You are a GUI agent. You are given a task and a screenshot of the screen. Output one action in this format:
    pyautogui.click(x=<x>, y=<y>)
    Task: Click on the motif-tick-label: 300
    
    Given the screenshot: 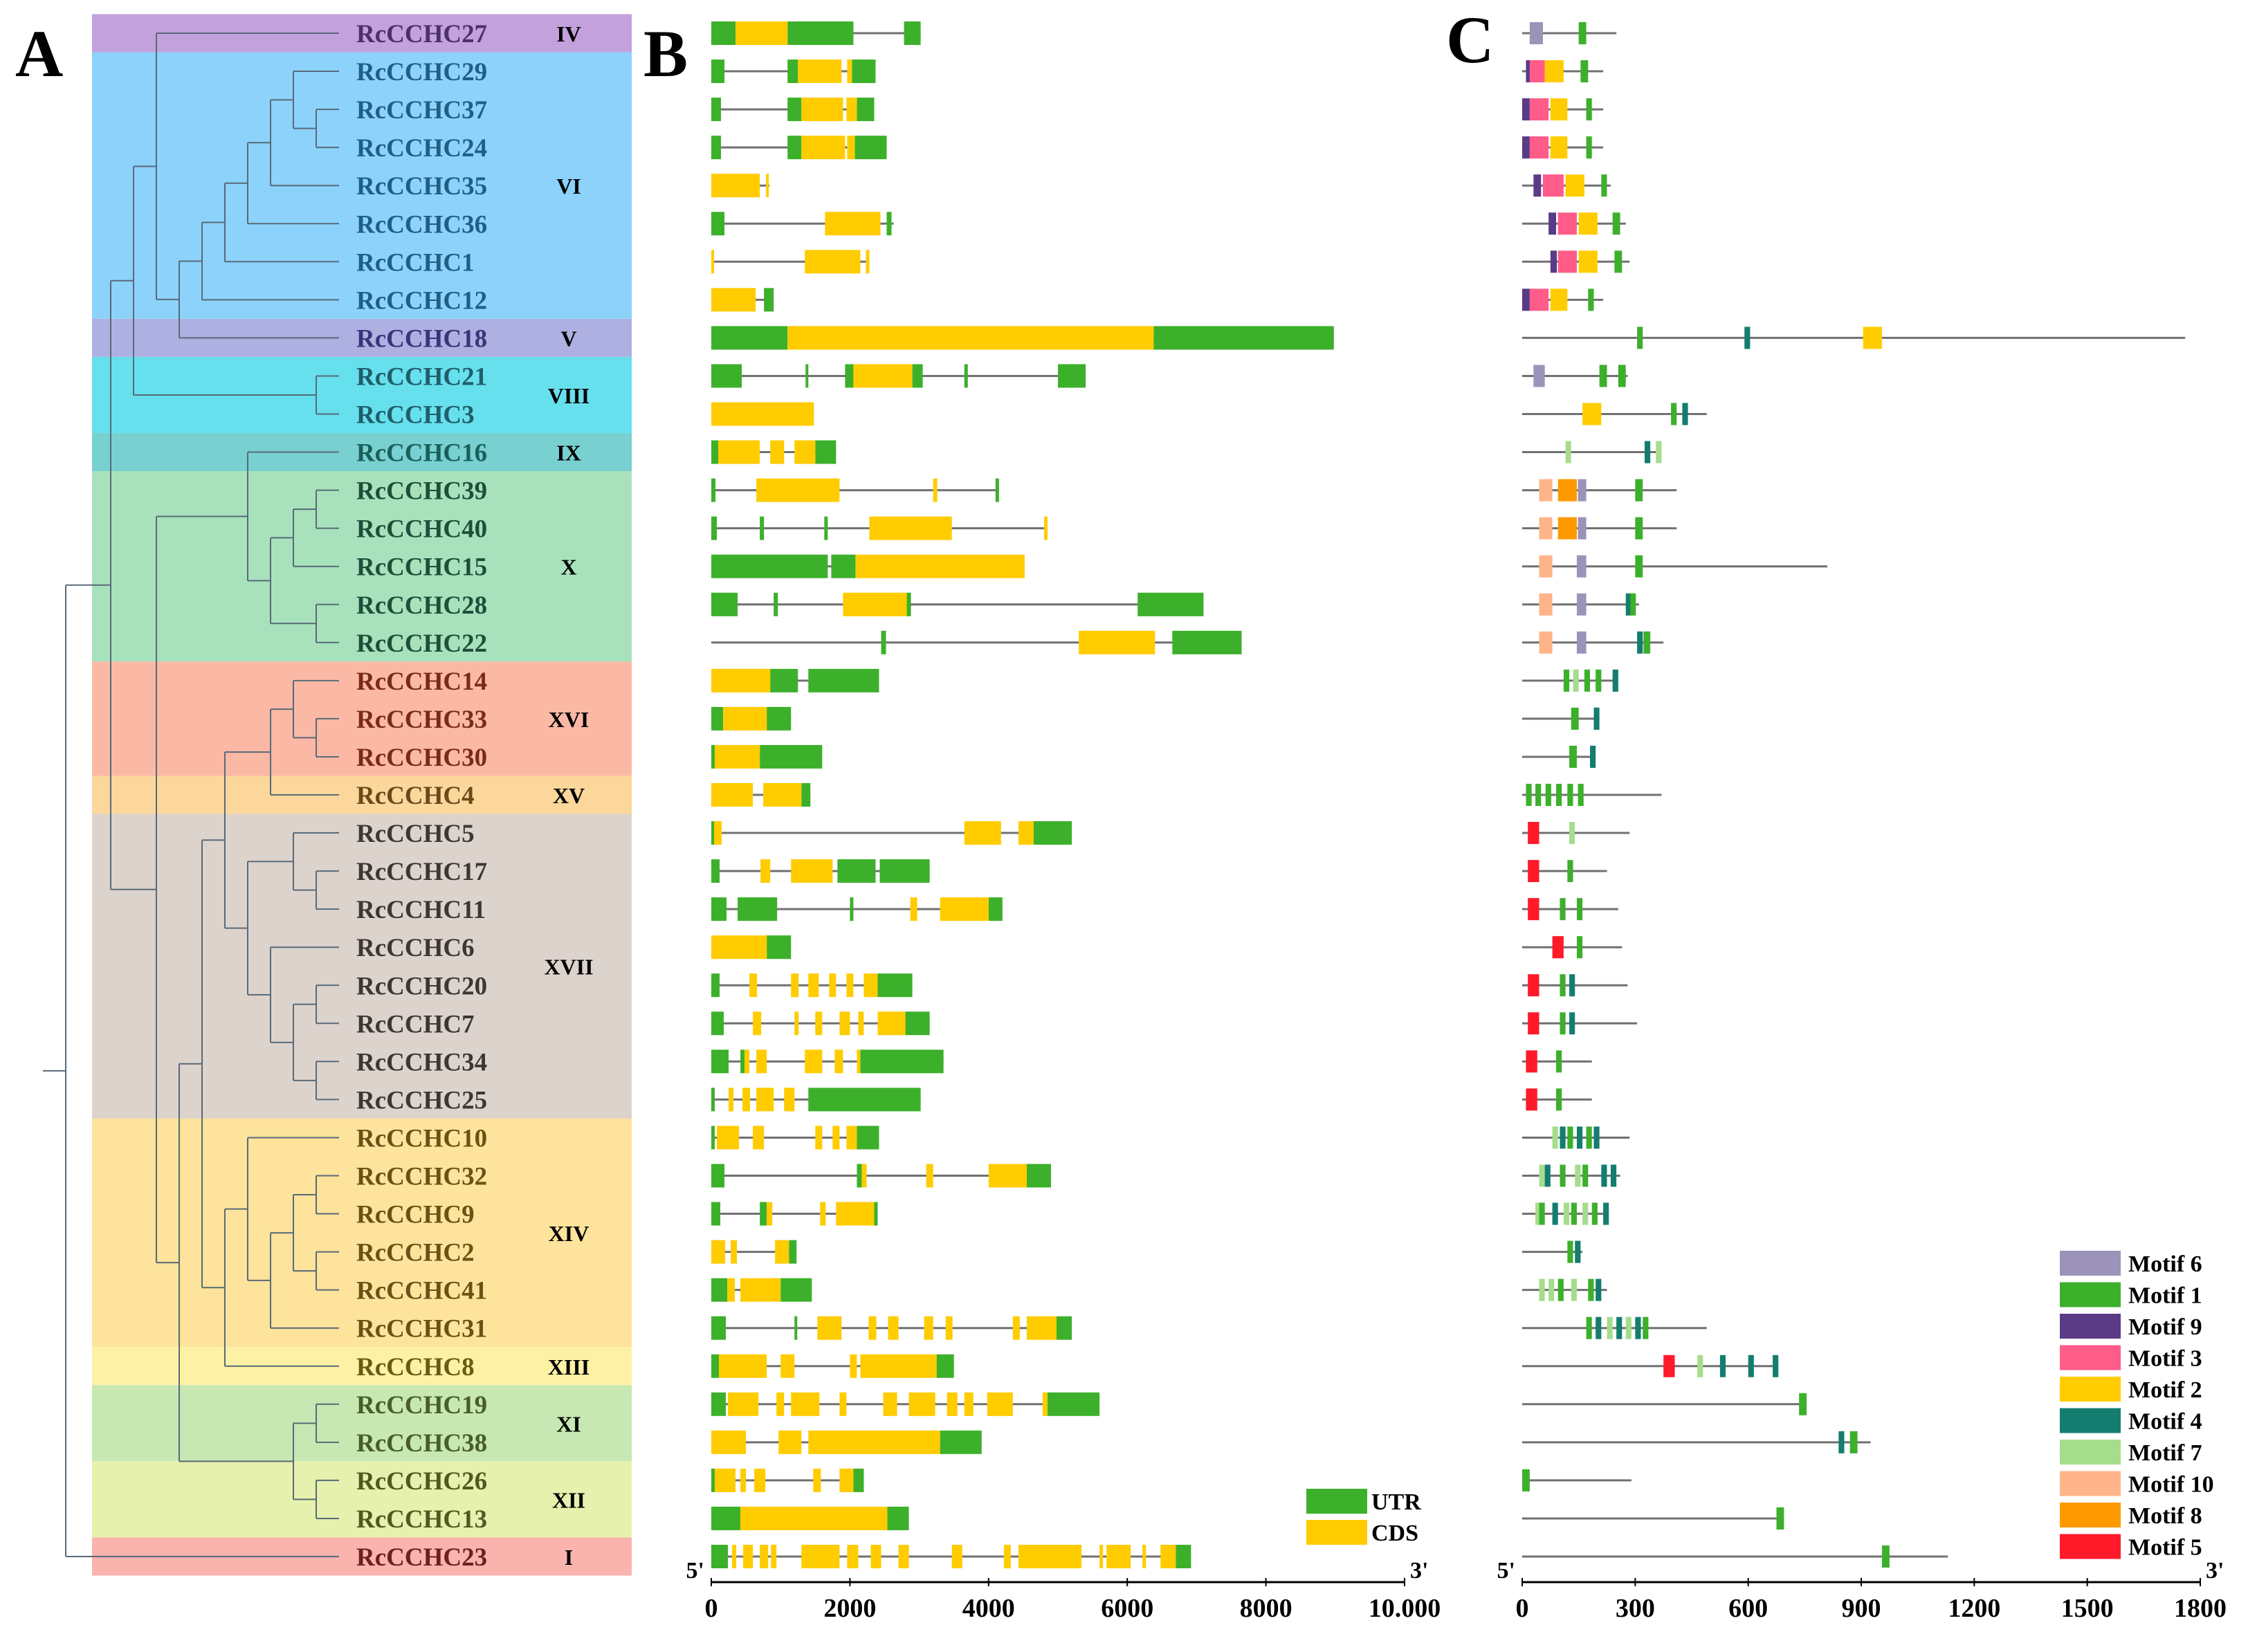 What is the action you would take?
    pyautogui.click(x=1635, y=1608)
    